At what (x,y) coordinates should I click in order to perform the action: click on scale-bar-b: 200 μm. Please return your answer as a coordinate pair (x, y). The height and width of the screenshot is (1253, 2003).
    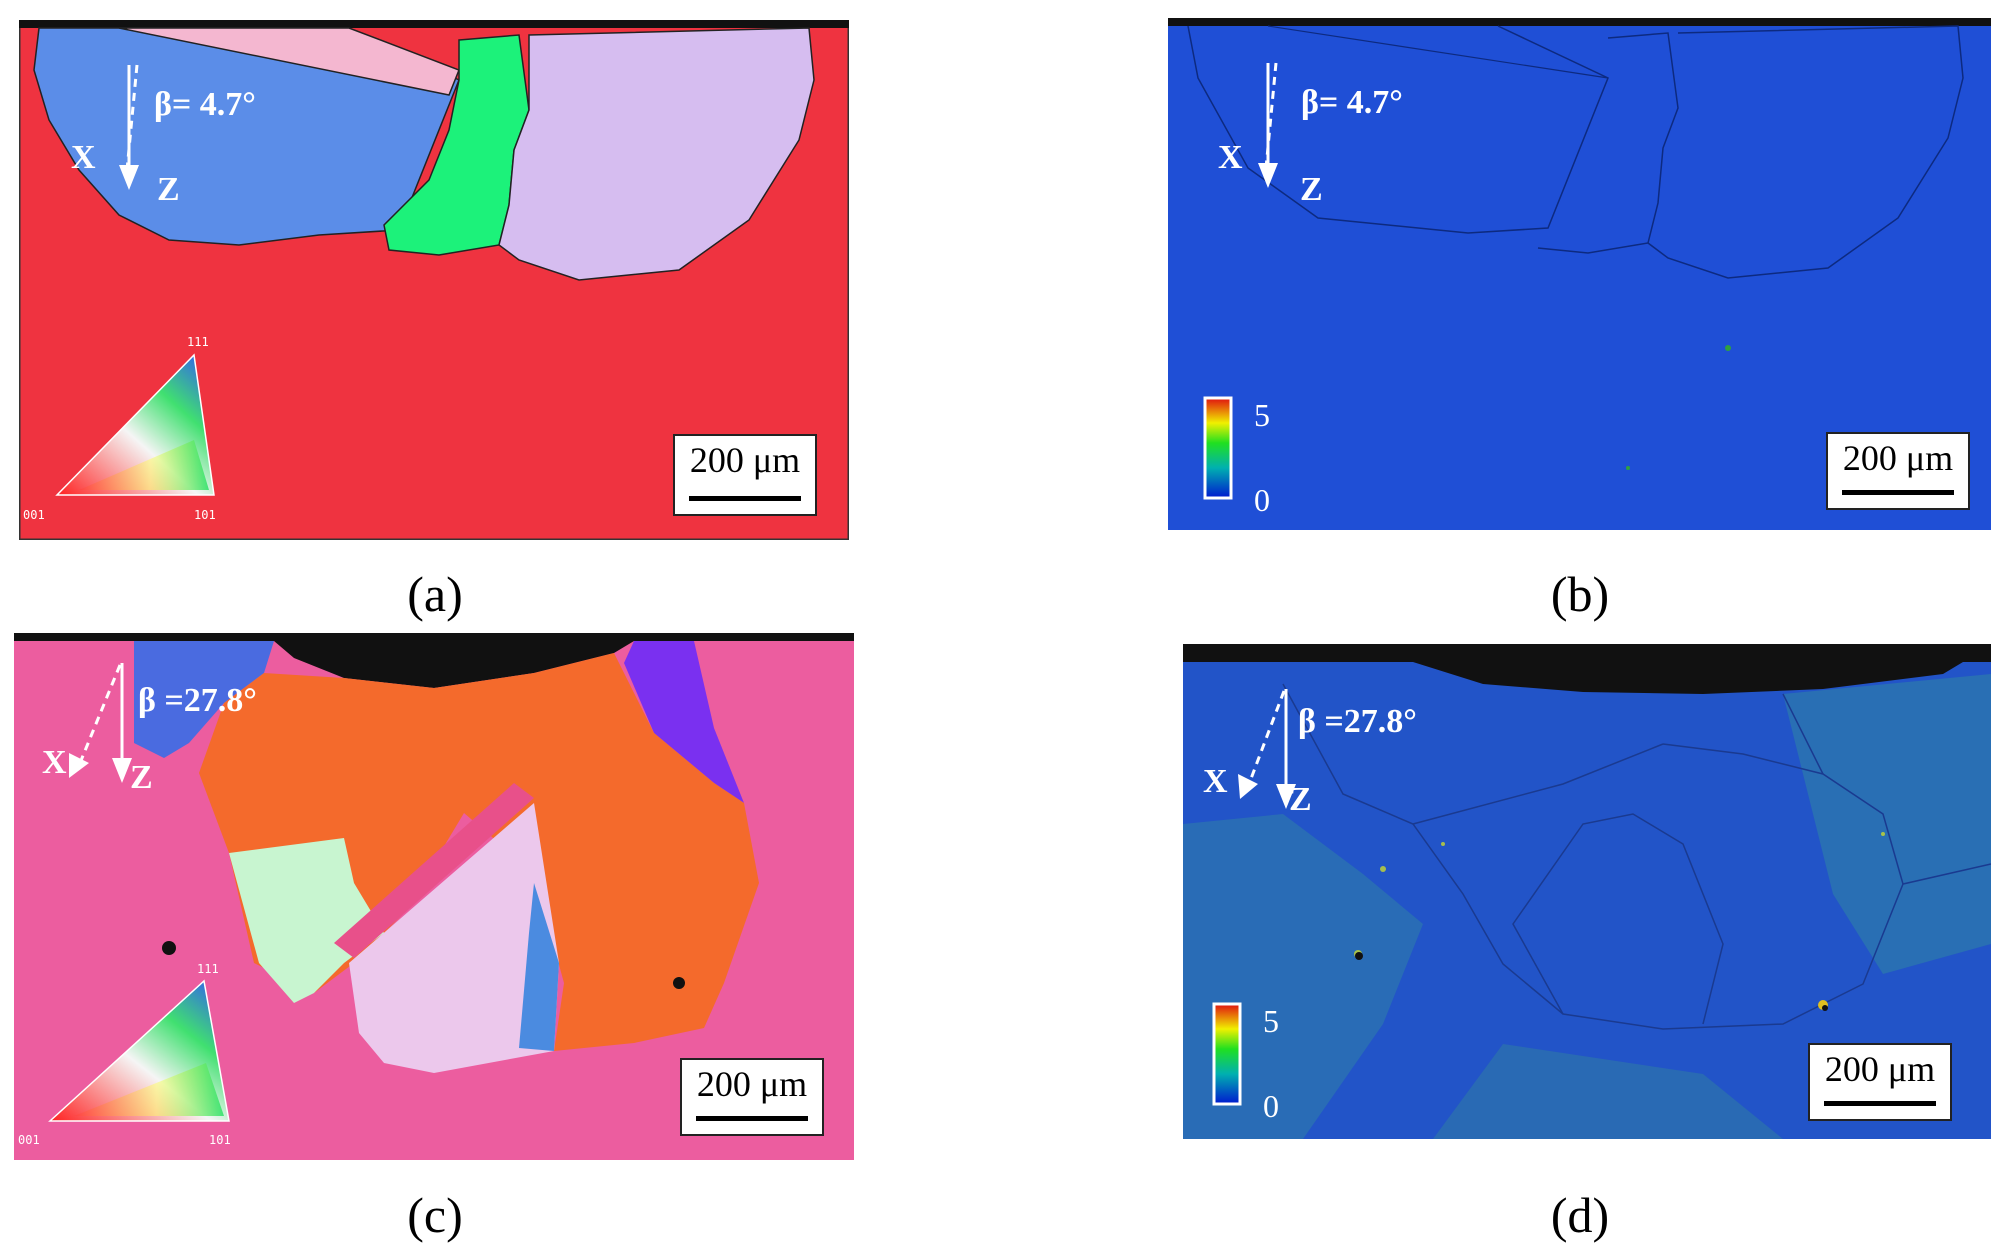
    Looking at the image, I should click on (1898, 471).